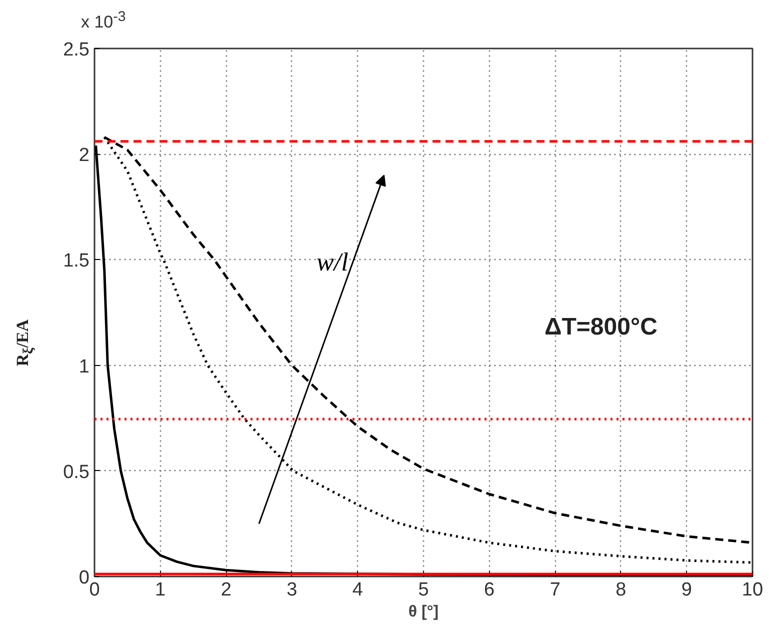 The width and height of the screenshot is (769, 635). What do you see at coordinates (332, 262) in the screenshot?
I see `annotation: w/l` at bounding box center [332, 262].